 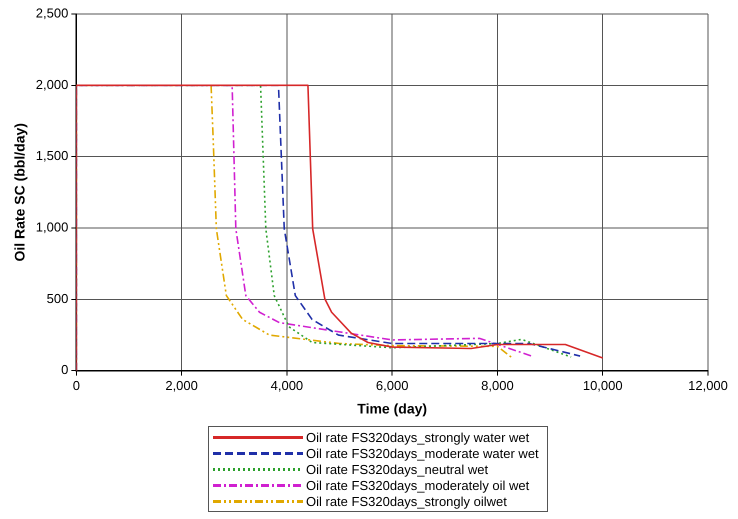 I want to click on y-tick-label: 2,000, so click(x=52, y=84).